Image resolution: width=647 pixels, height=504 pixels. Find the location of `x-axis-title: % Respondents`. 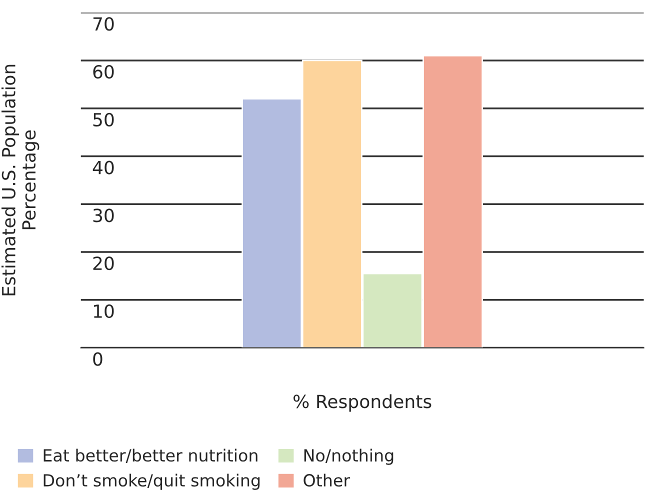

x-axis-title: % Respondents is located at coordinates (363, 403).